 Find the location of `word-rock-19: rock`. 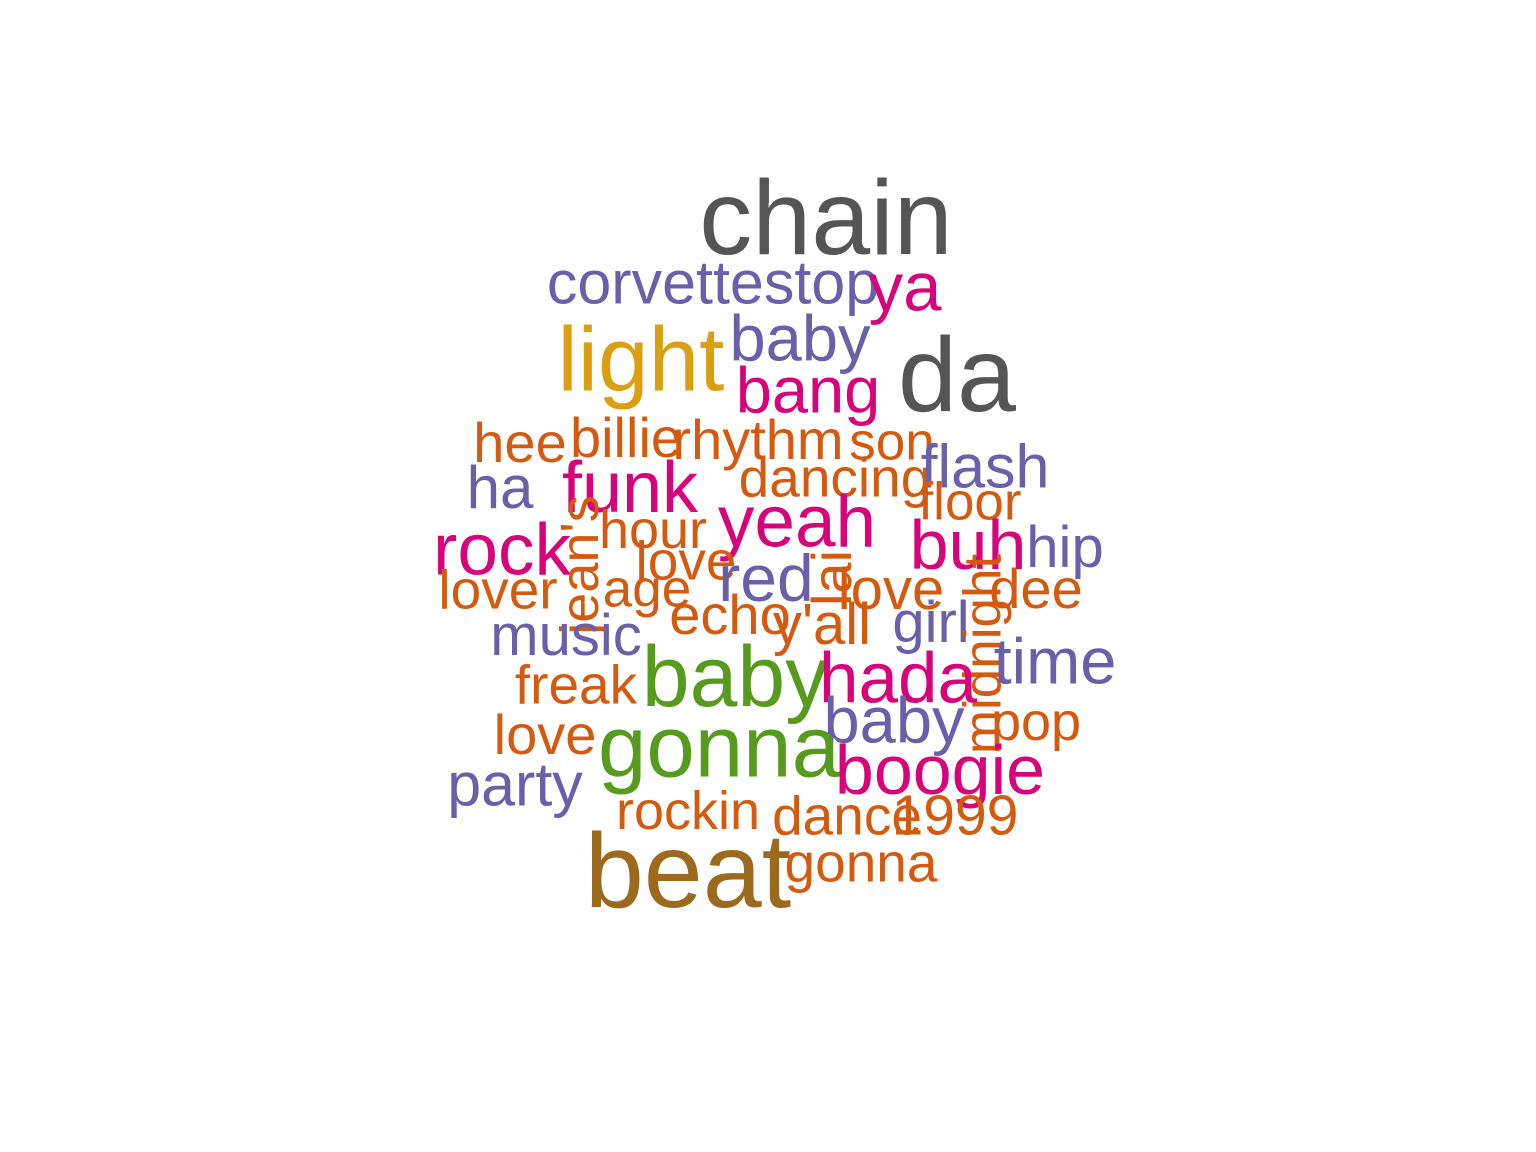

word-rock-19: rock is located at coordinates (502, 550).